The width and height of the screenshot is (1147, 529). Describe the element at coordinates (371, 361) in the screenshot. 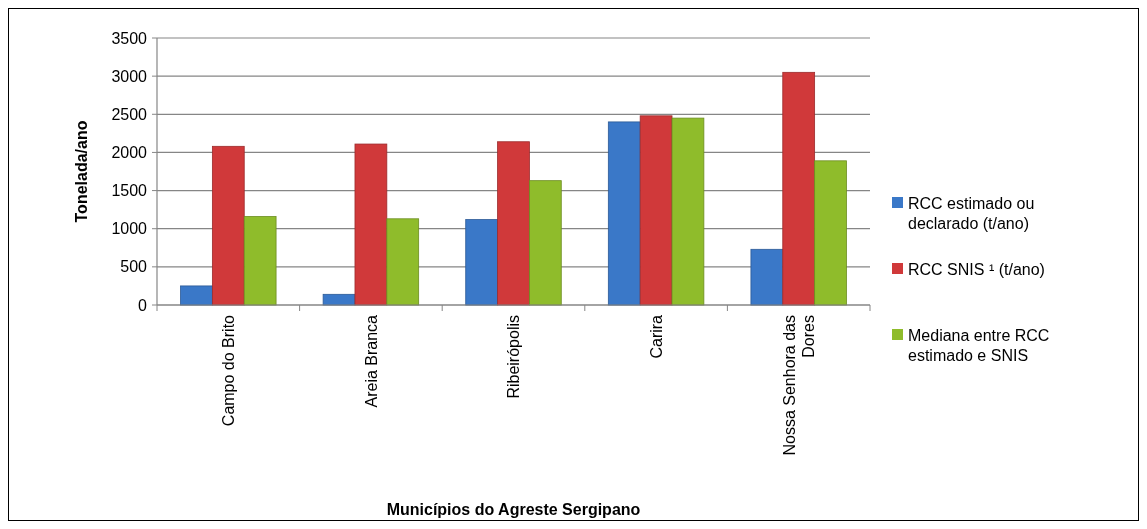

I see `x-tick-label: Areia Branca` at that location.